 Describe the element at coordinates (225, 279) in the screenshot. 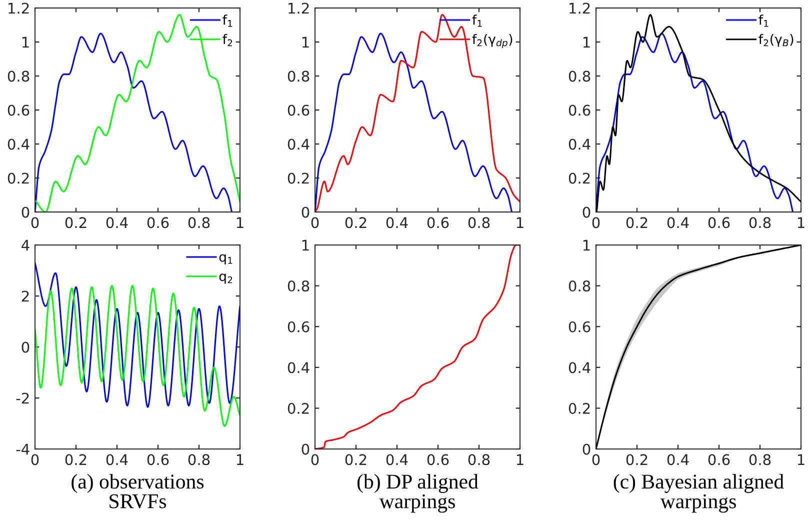

I see `legend-label: q$_{2}$` at that location.